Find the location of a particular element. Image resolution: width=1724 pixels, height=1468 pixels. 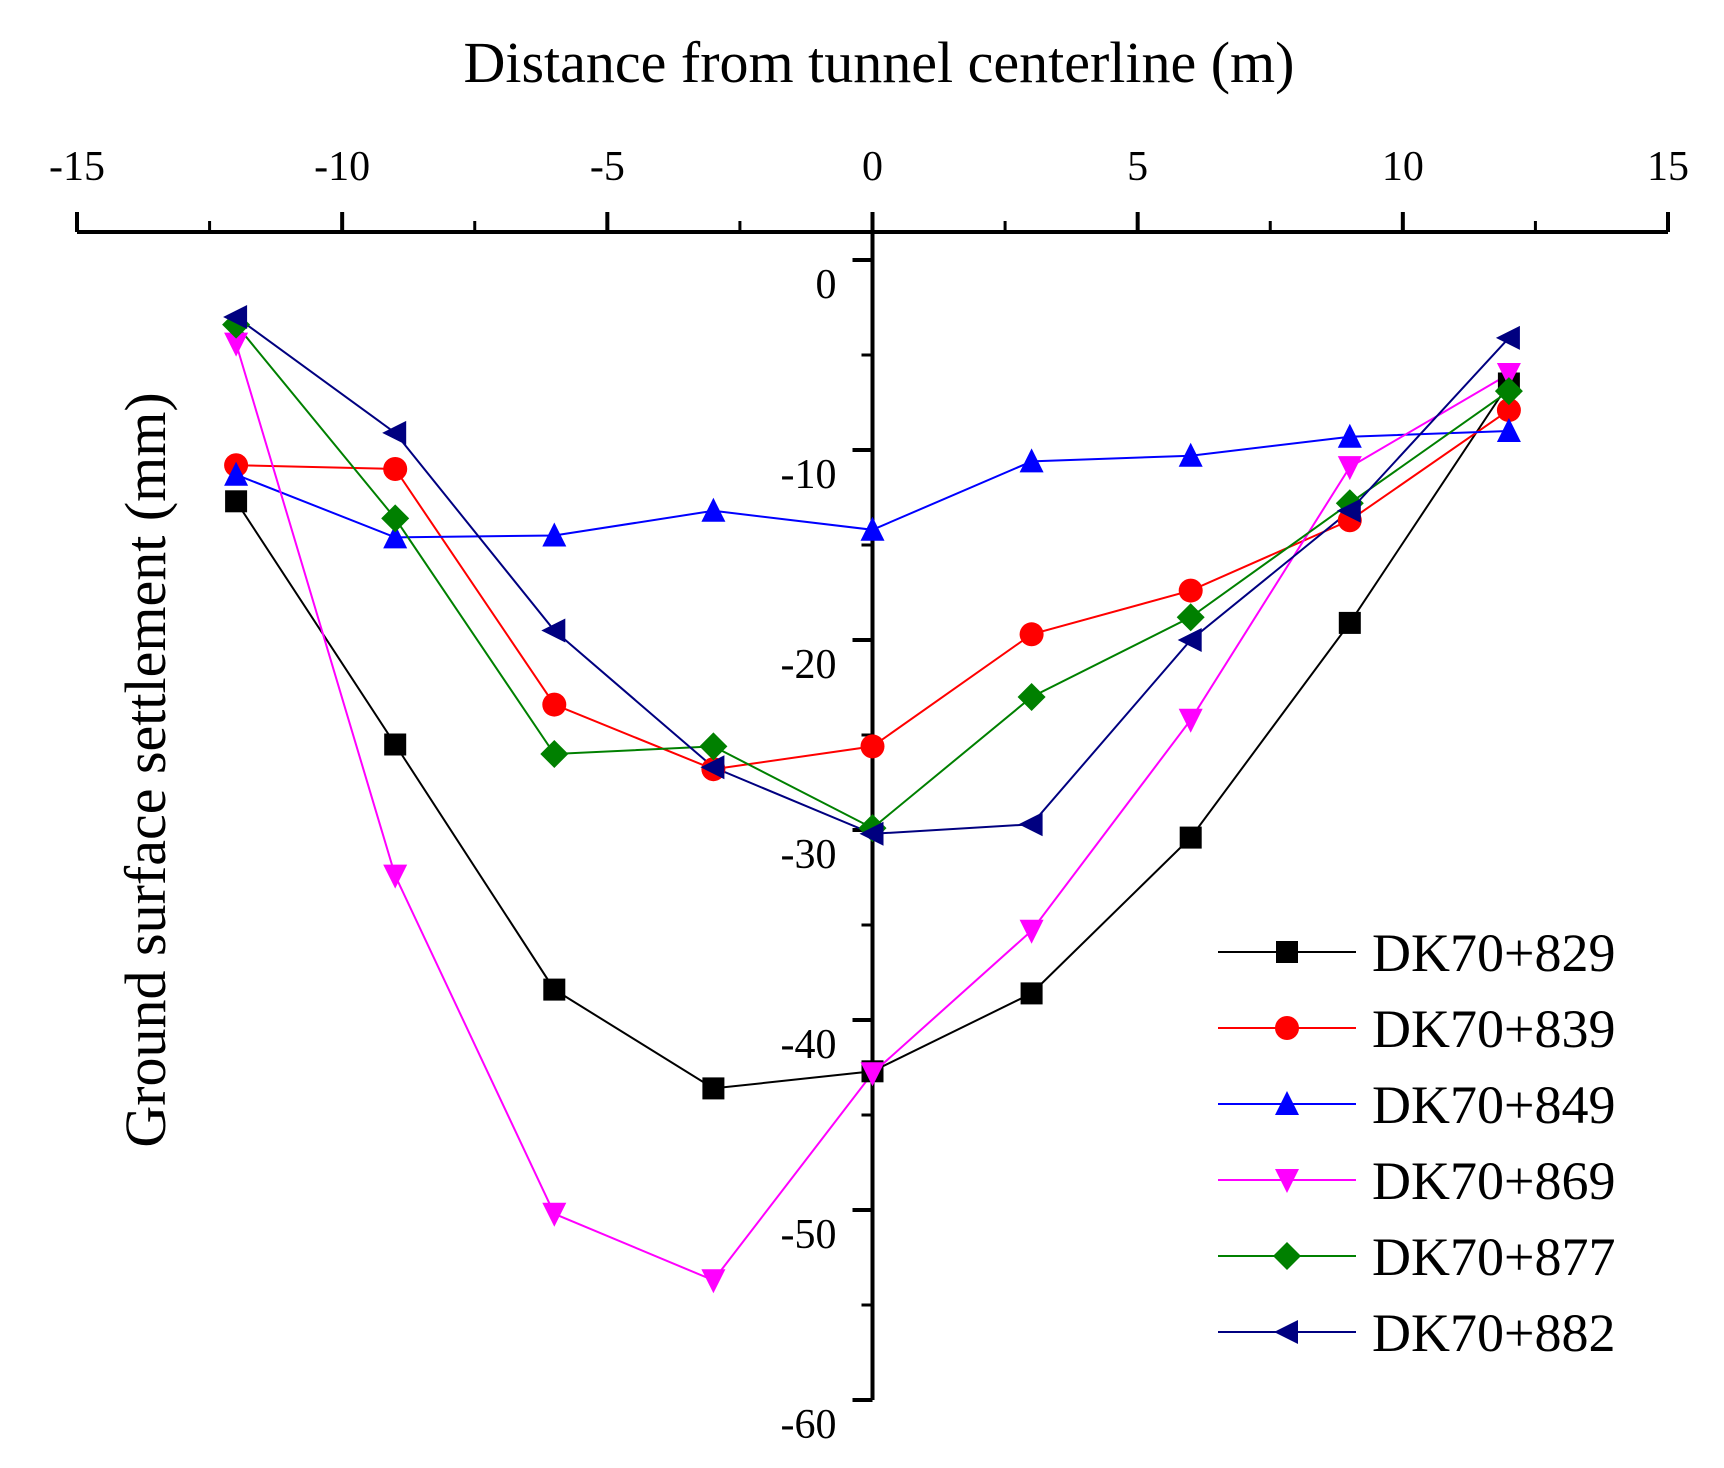

y-tick-label: -30 is located at coordinates (809, 855).